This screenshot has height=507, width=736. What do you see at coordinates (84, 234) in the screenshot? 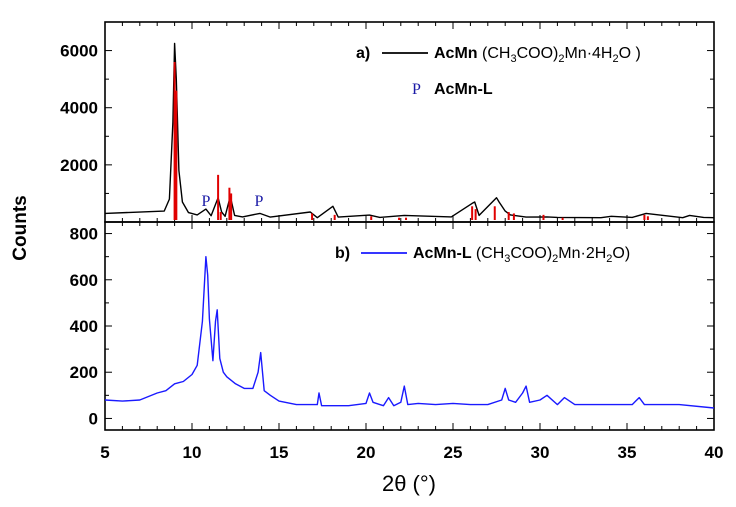
I see `y-tick-label: 800` at bounding box center [84, 234].